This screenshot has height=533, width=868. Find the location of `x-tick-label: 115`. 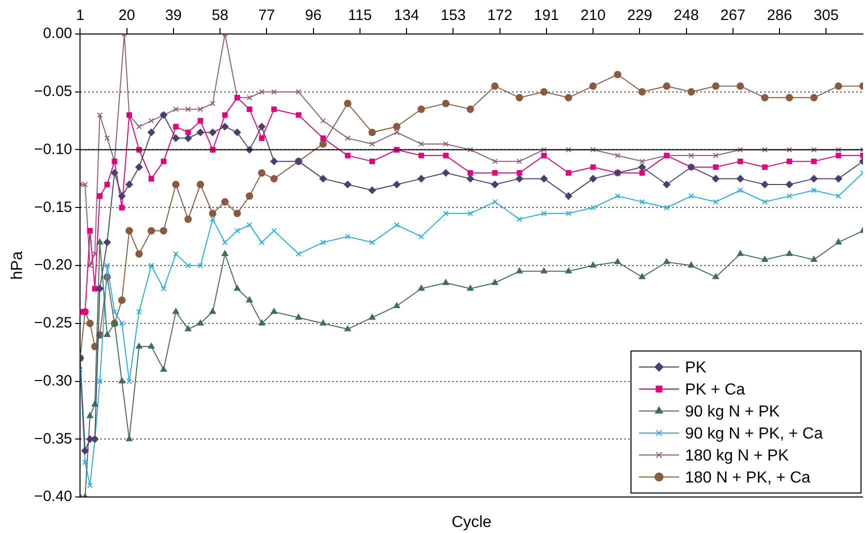

x-tick-label: 115 is located at coordinates (360, 15).